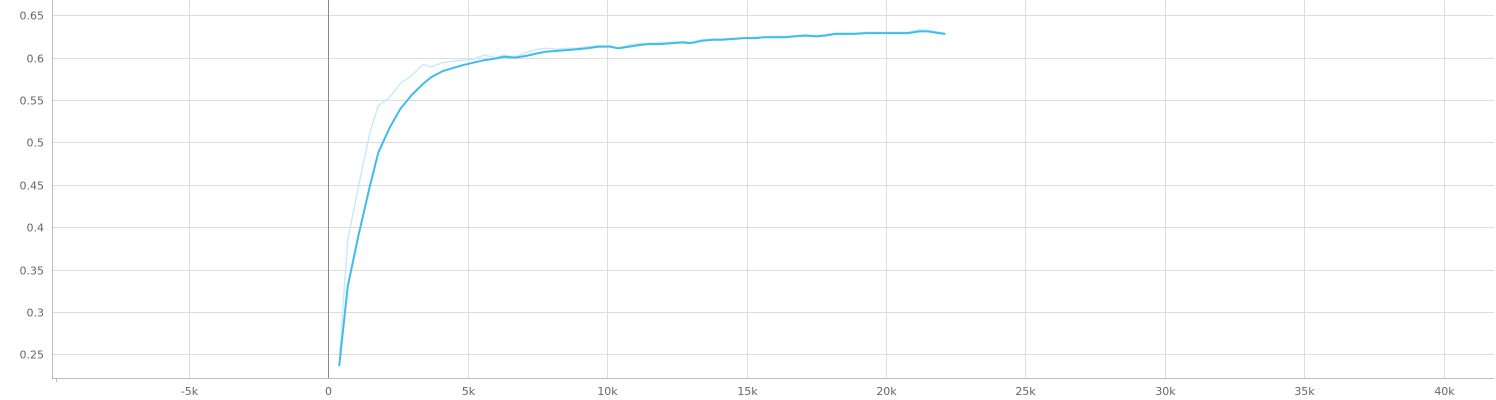 This screenshot has height=400, width=1496. I want to click on y-tick-label: 0.65, so click(32, 16).